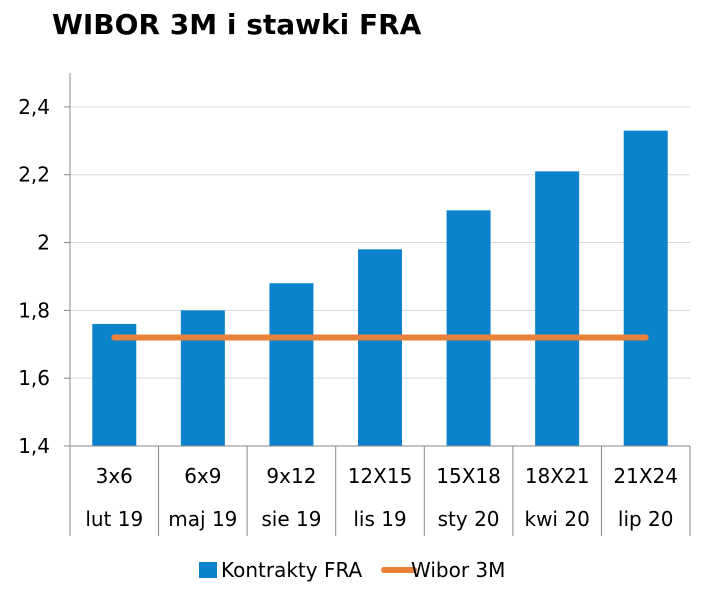  I want to click on category-label-contract: 3x6, so click(114, 476).